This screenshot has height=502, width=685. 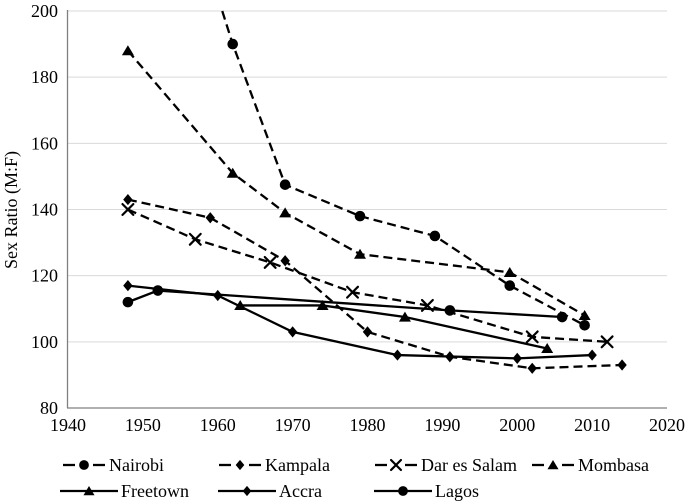 What do you see at coordinates (394, 327) in the screenshot?
I see `series-line-freetown` at bounding box center [394, 327].